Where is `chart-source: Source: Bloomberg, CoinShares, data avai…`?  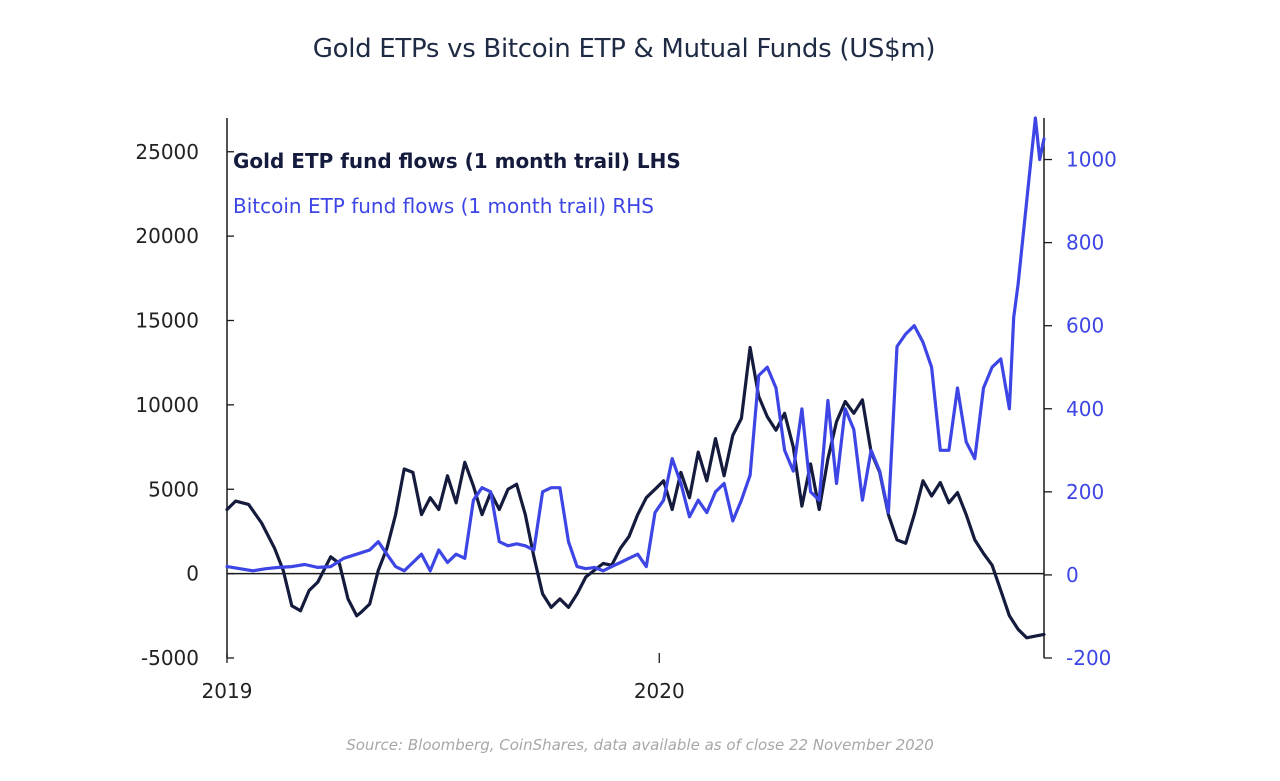 chart-source: Source: Bloomberg, CoinShares, data avai… is located at coordinates (640, 745).